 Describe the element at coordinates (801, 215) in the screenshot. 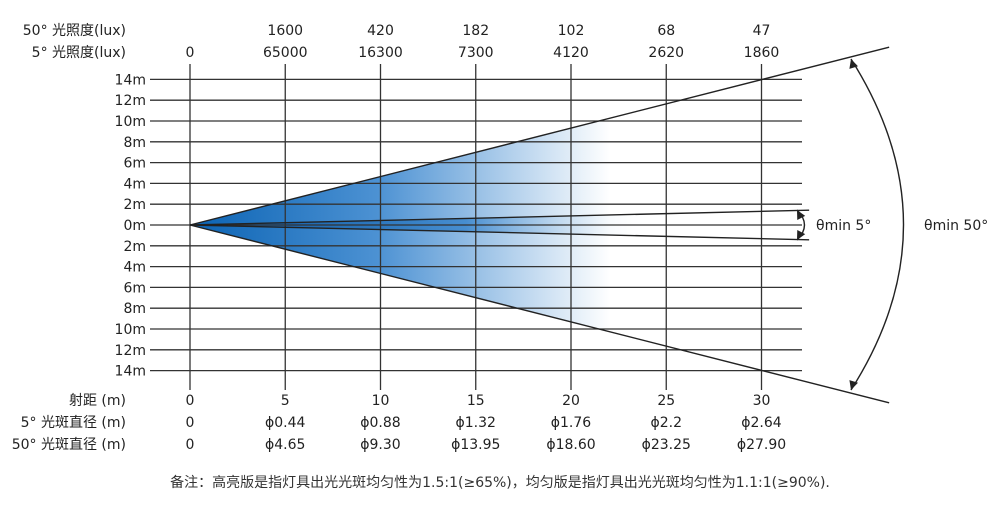

I see `angle-5-arrow-top` at that location.